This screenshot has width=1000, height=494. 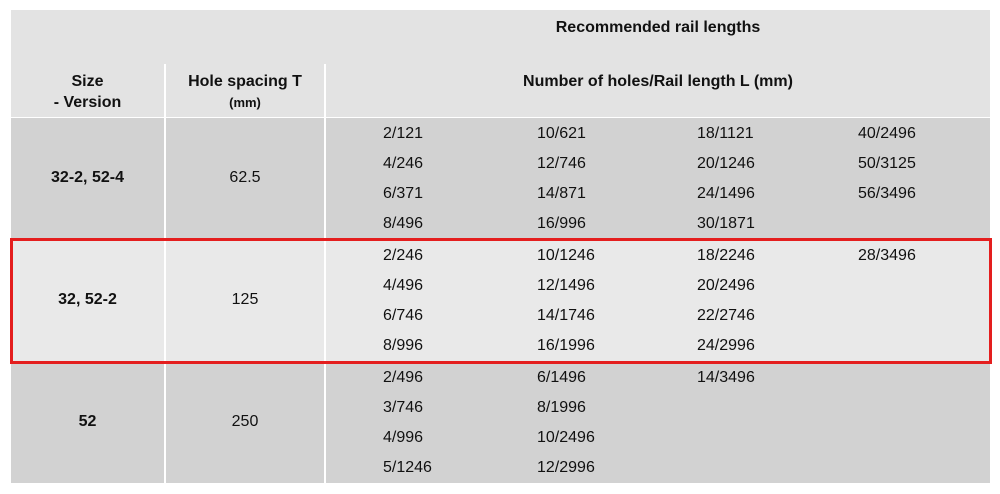 What do you see at coordinates (87, 81) in the screenshot?
I see `column-header: Size` at bounding box center [87, 81].